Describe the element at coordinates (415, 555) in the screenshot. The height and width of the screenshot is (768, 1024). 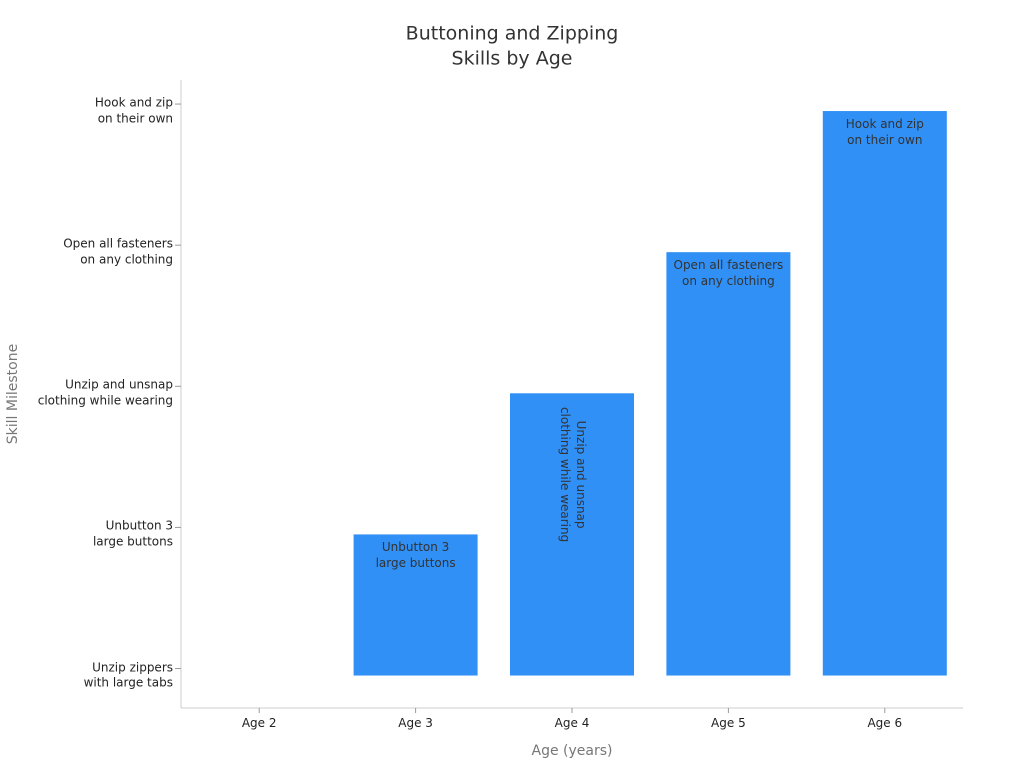
I see `value-label: Unbutton 3 large buttons` at that location.